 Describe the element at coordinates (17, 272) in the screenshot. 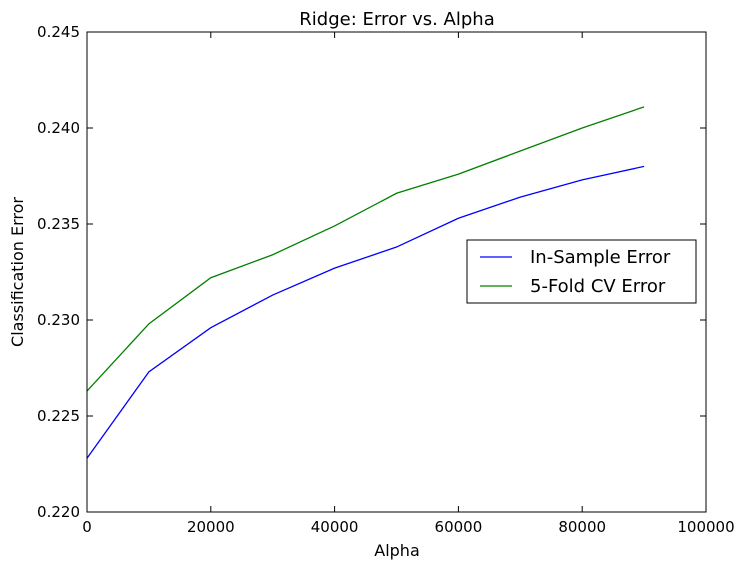

I see `y-axis-label: Classification Error` at that location.